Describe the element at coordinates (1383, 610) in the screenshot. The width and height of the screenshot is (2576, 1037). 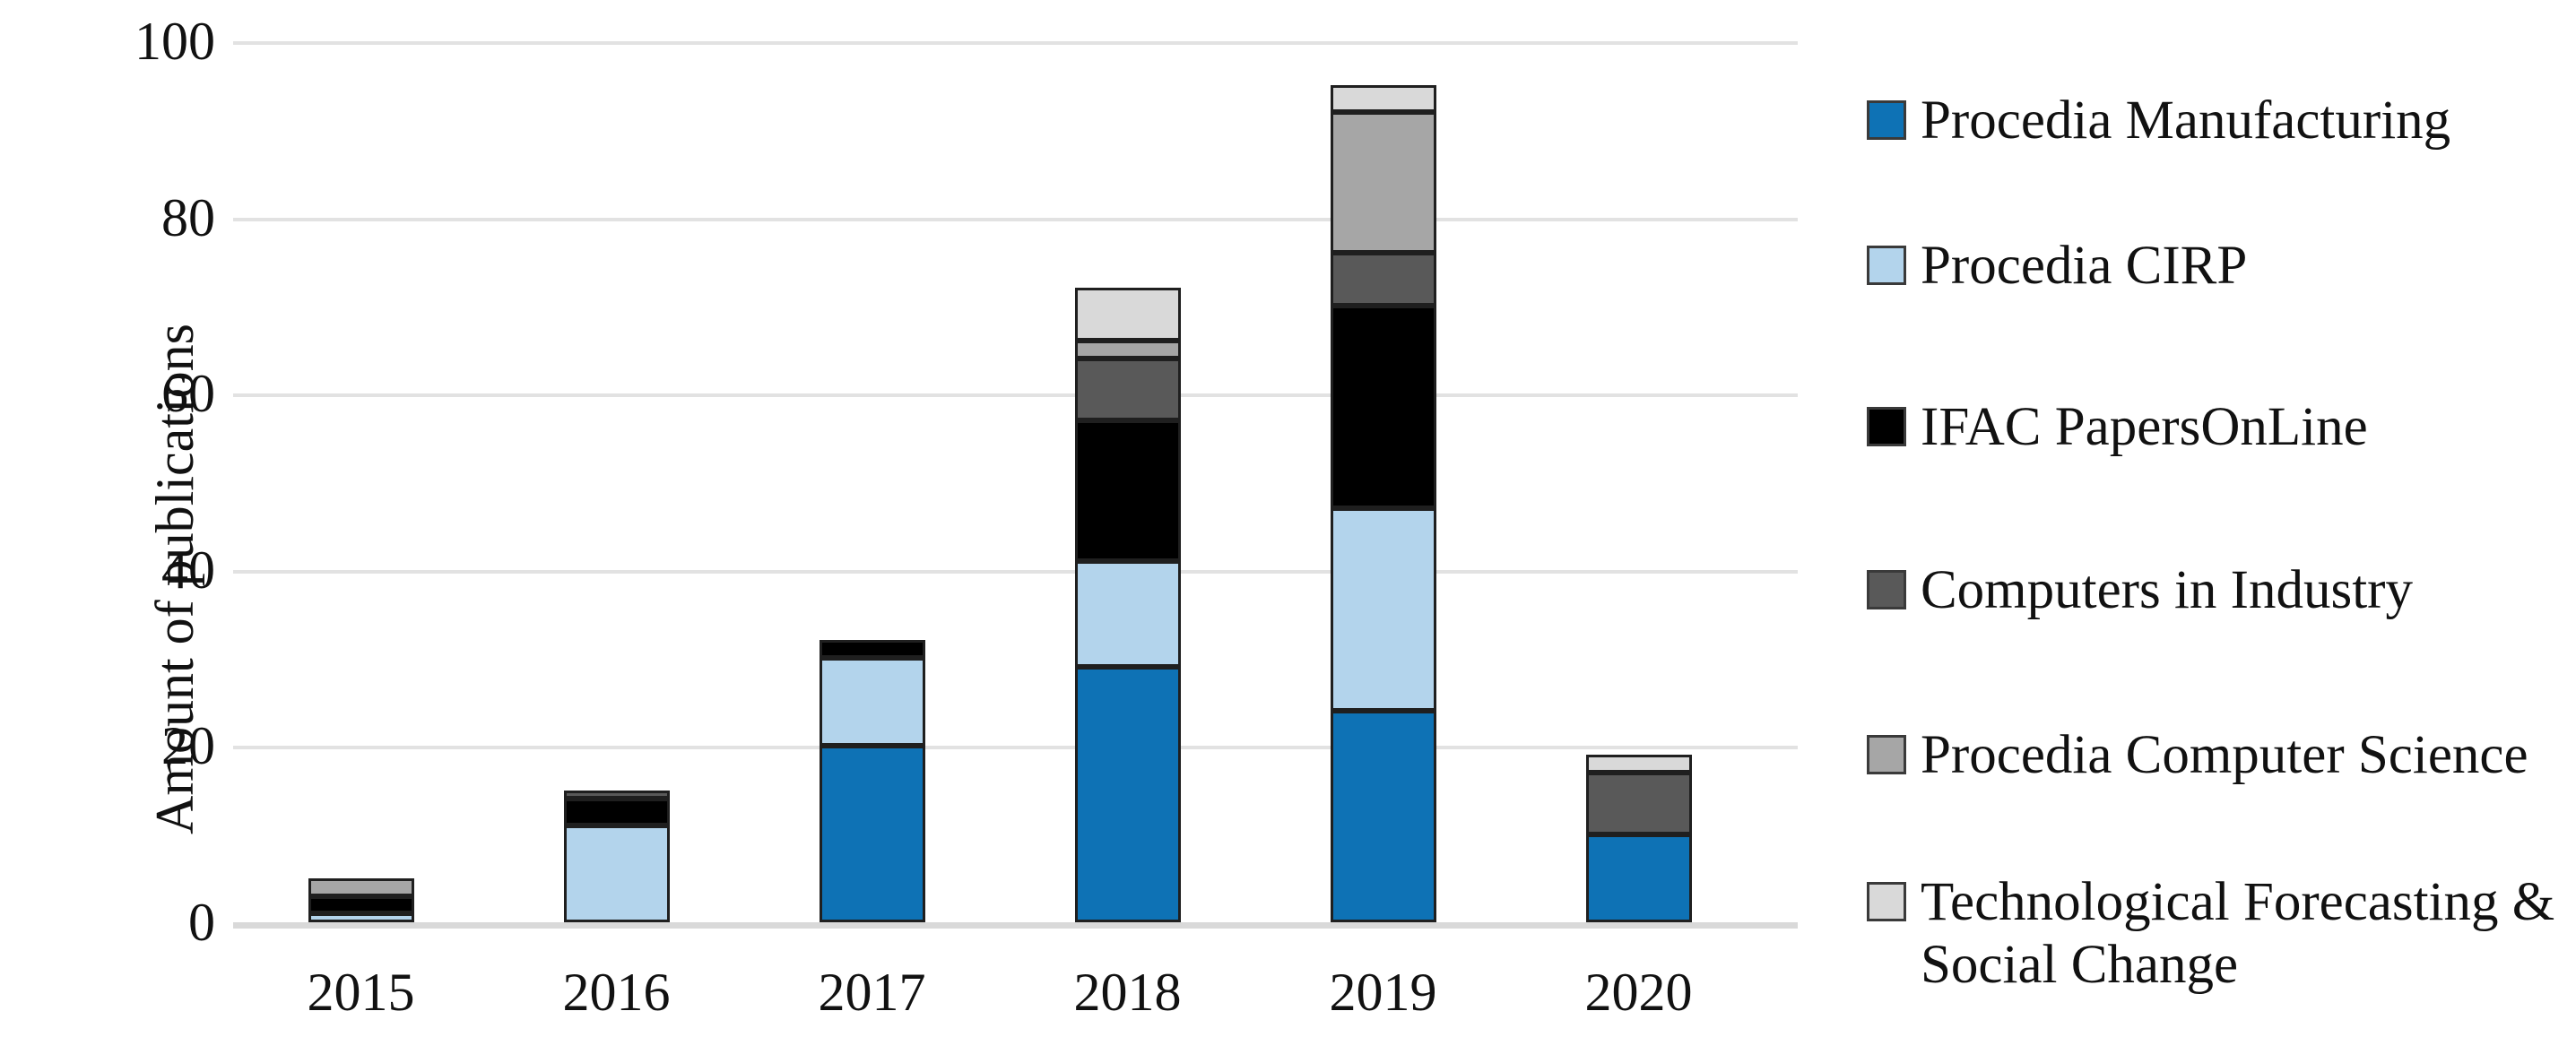
I see `bar-segment-2019-procedia-cirp` at that location.